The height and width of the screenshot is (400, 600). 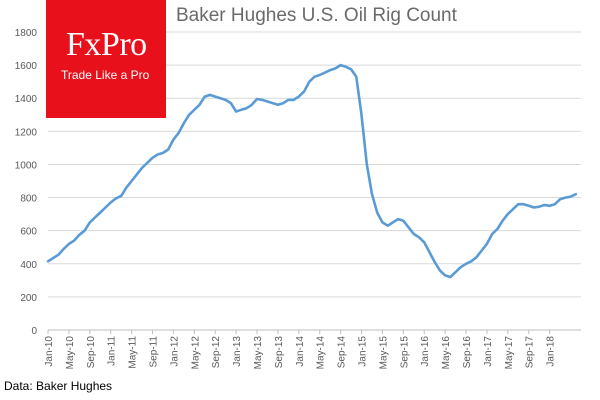 I want to click on x-tick-label: Sep-13, so click(x=279, y=352).